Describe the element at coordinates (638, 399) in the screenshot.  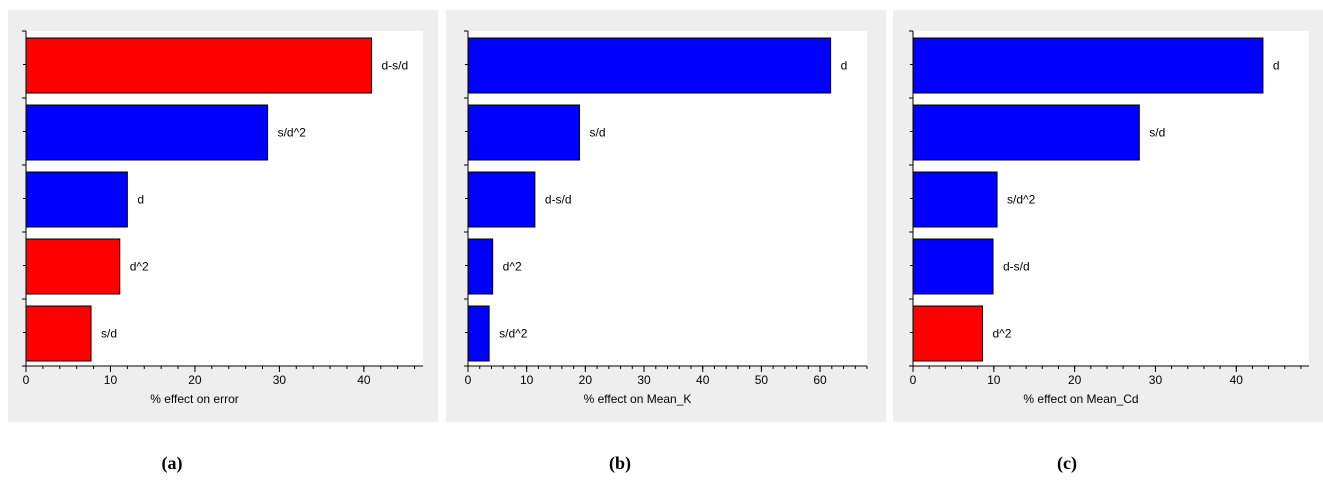
I see `x-axis-title: % effect on Mean_K` at that location.